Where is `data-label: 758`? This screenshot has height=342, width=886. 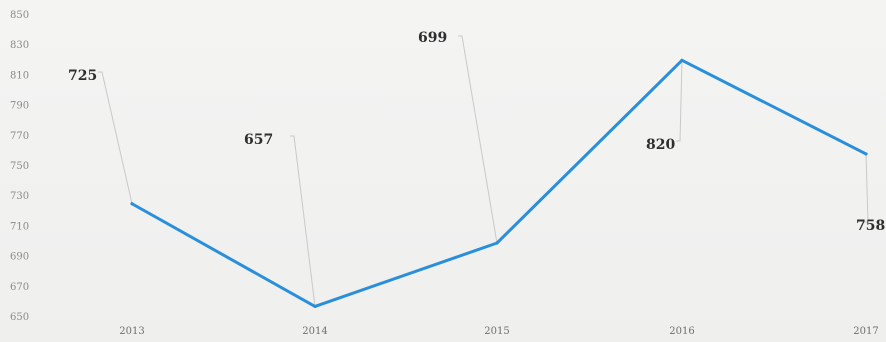
data-label: 758 is located at coordinates (870, 226).